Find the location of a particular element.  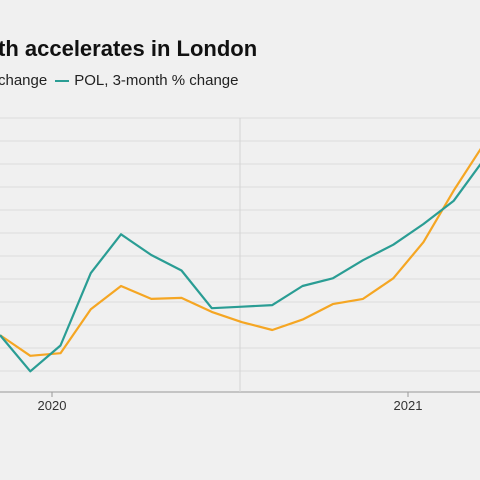

legend-entry-pol: POL, 3-month % change is located at coordinates (156, 80).